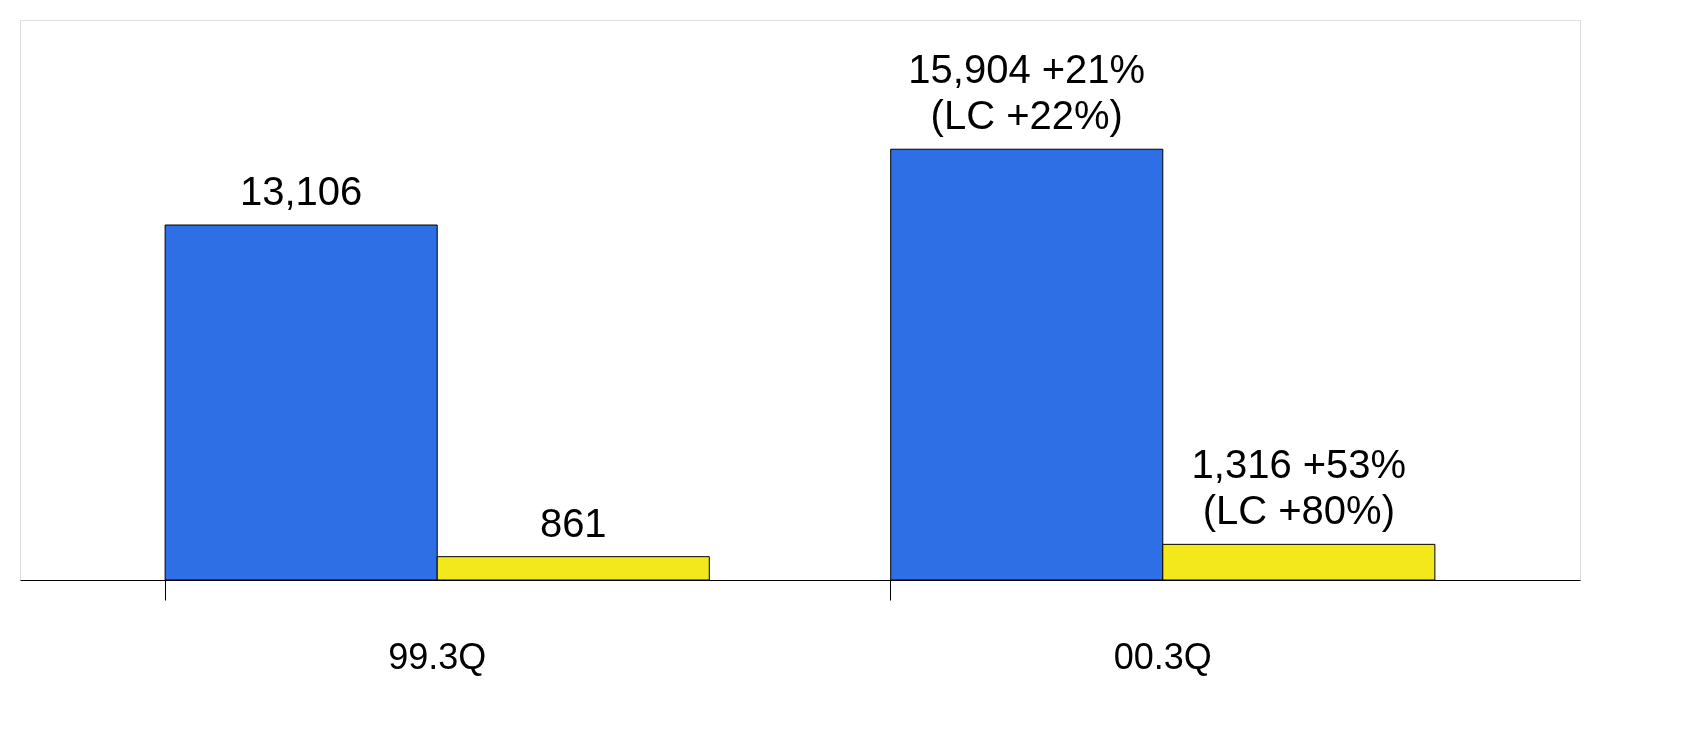 This screenshot has height=748, width=1700. What do you see at coordinates (1299, 487) in the screenshot?
I see `data-label: 1,316 +53% (LC +80%)` at bounding box center [1299, 487].